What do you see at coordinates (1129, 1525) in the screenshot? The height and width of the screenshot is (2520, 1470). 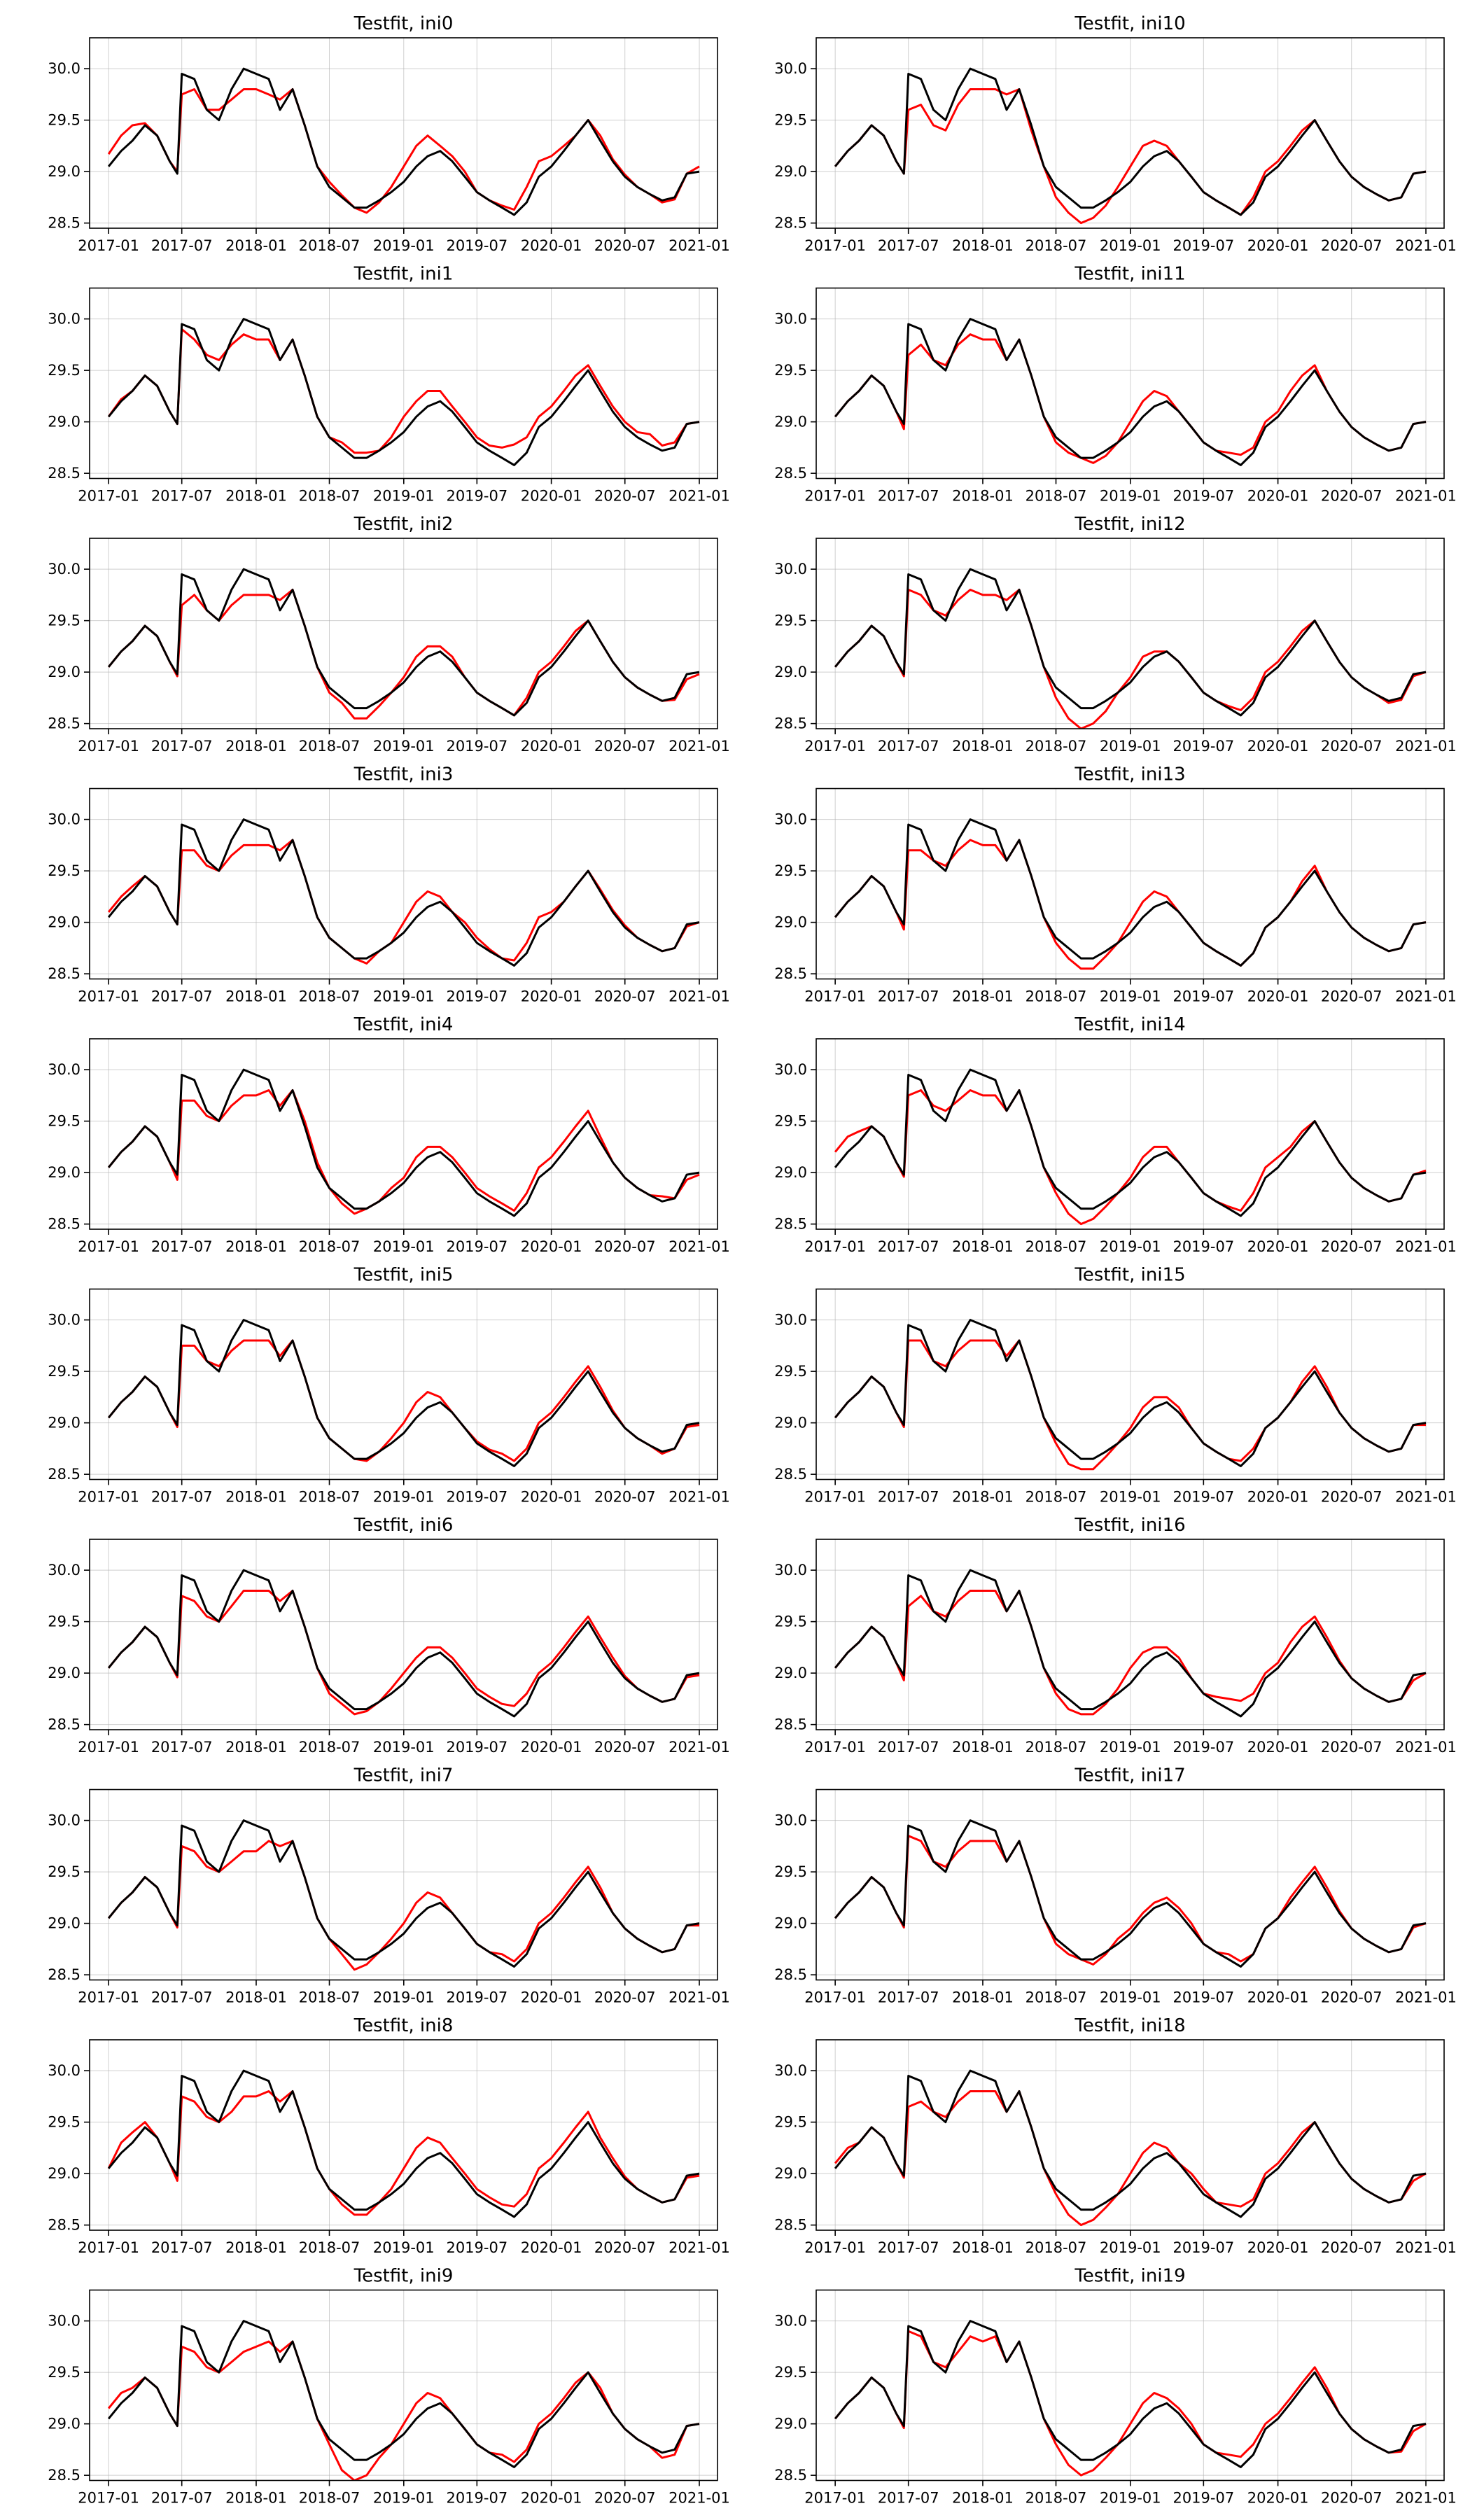 I see `panel-title: Testfit, ini16` at bounding box center [1129, 1525].